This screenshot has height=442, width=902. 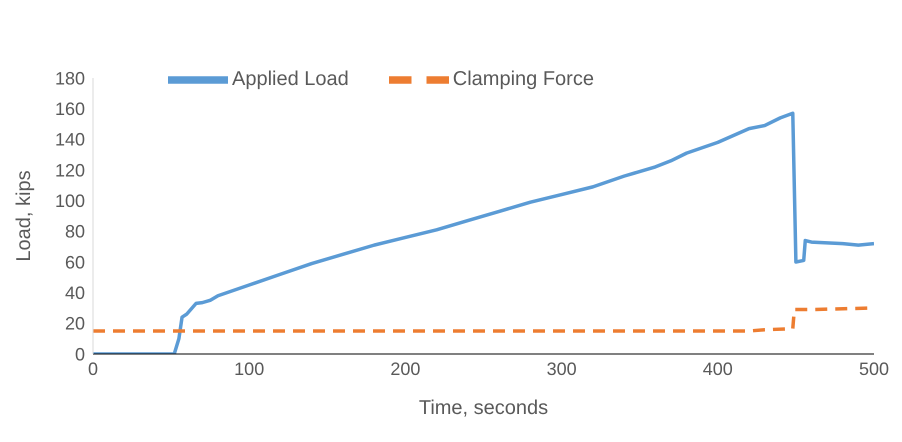 What do you see at coordinates (69, 140) in the screenshot?
I see `y-tick-label: 140` at bounding box center [69, 140].